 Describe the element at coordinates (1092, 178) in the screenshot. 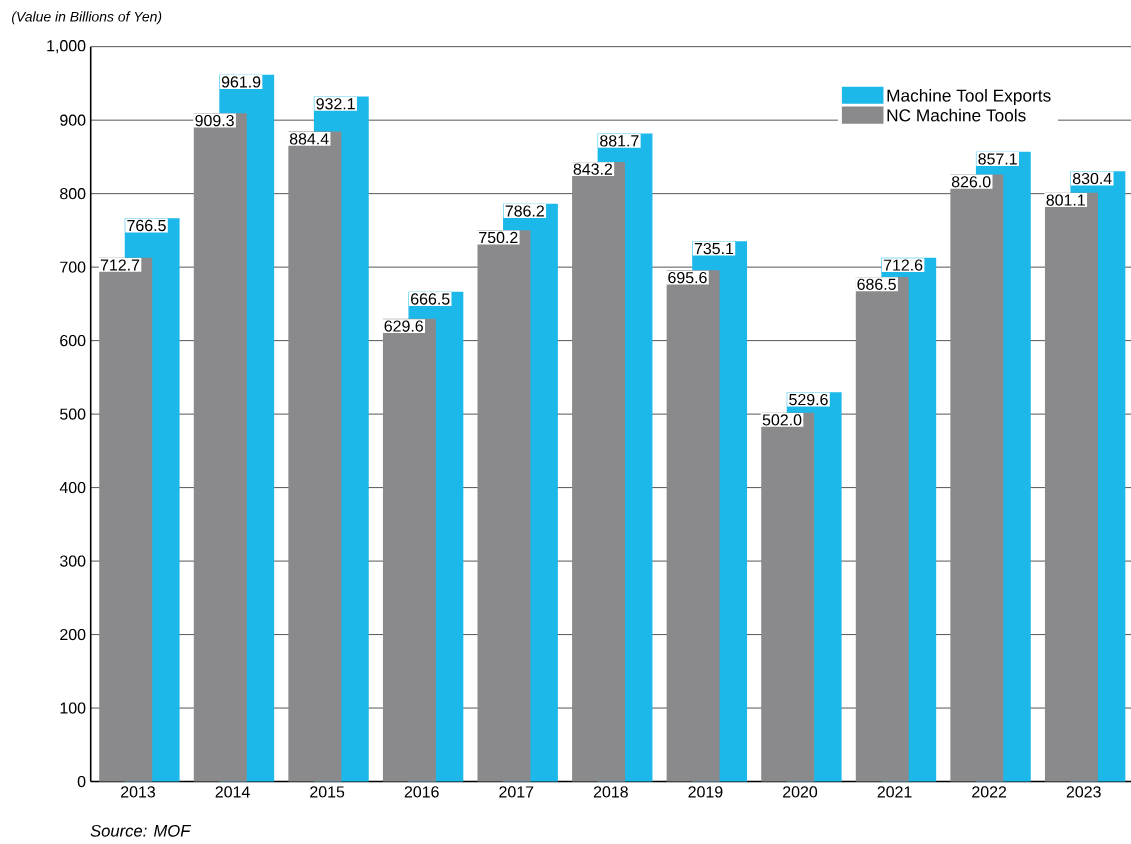

I see `data-label: 830.4` at that location.